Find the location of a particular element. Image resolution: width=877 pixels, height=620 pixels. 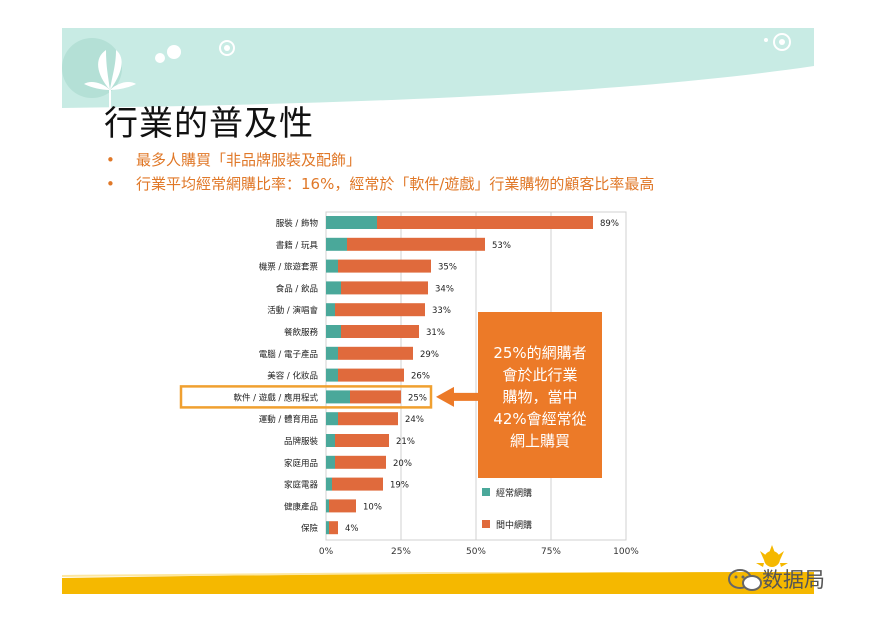

x-tick-label: 0% is located at coordinates (326, 552).